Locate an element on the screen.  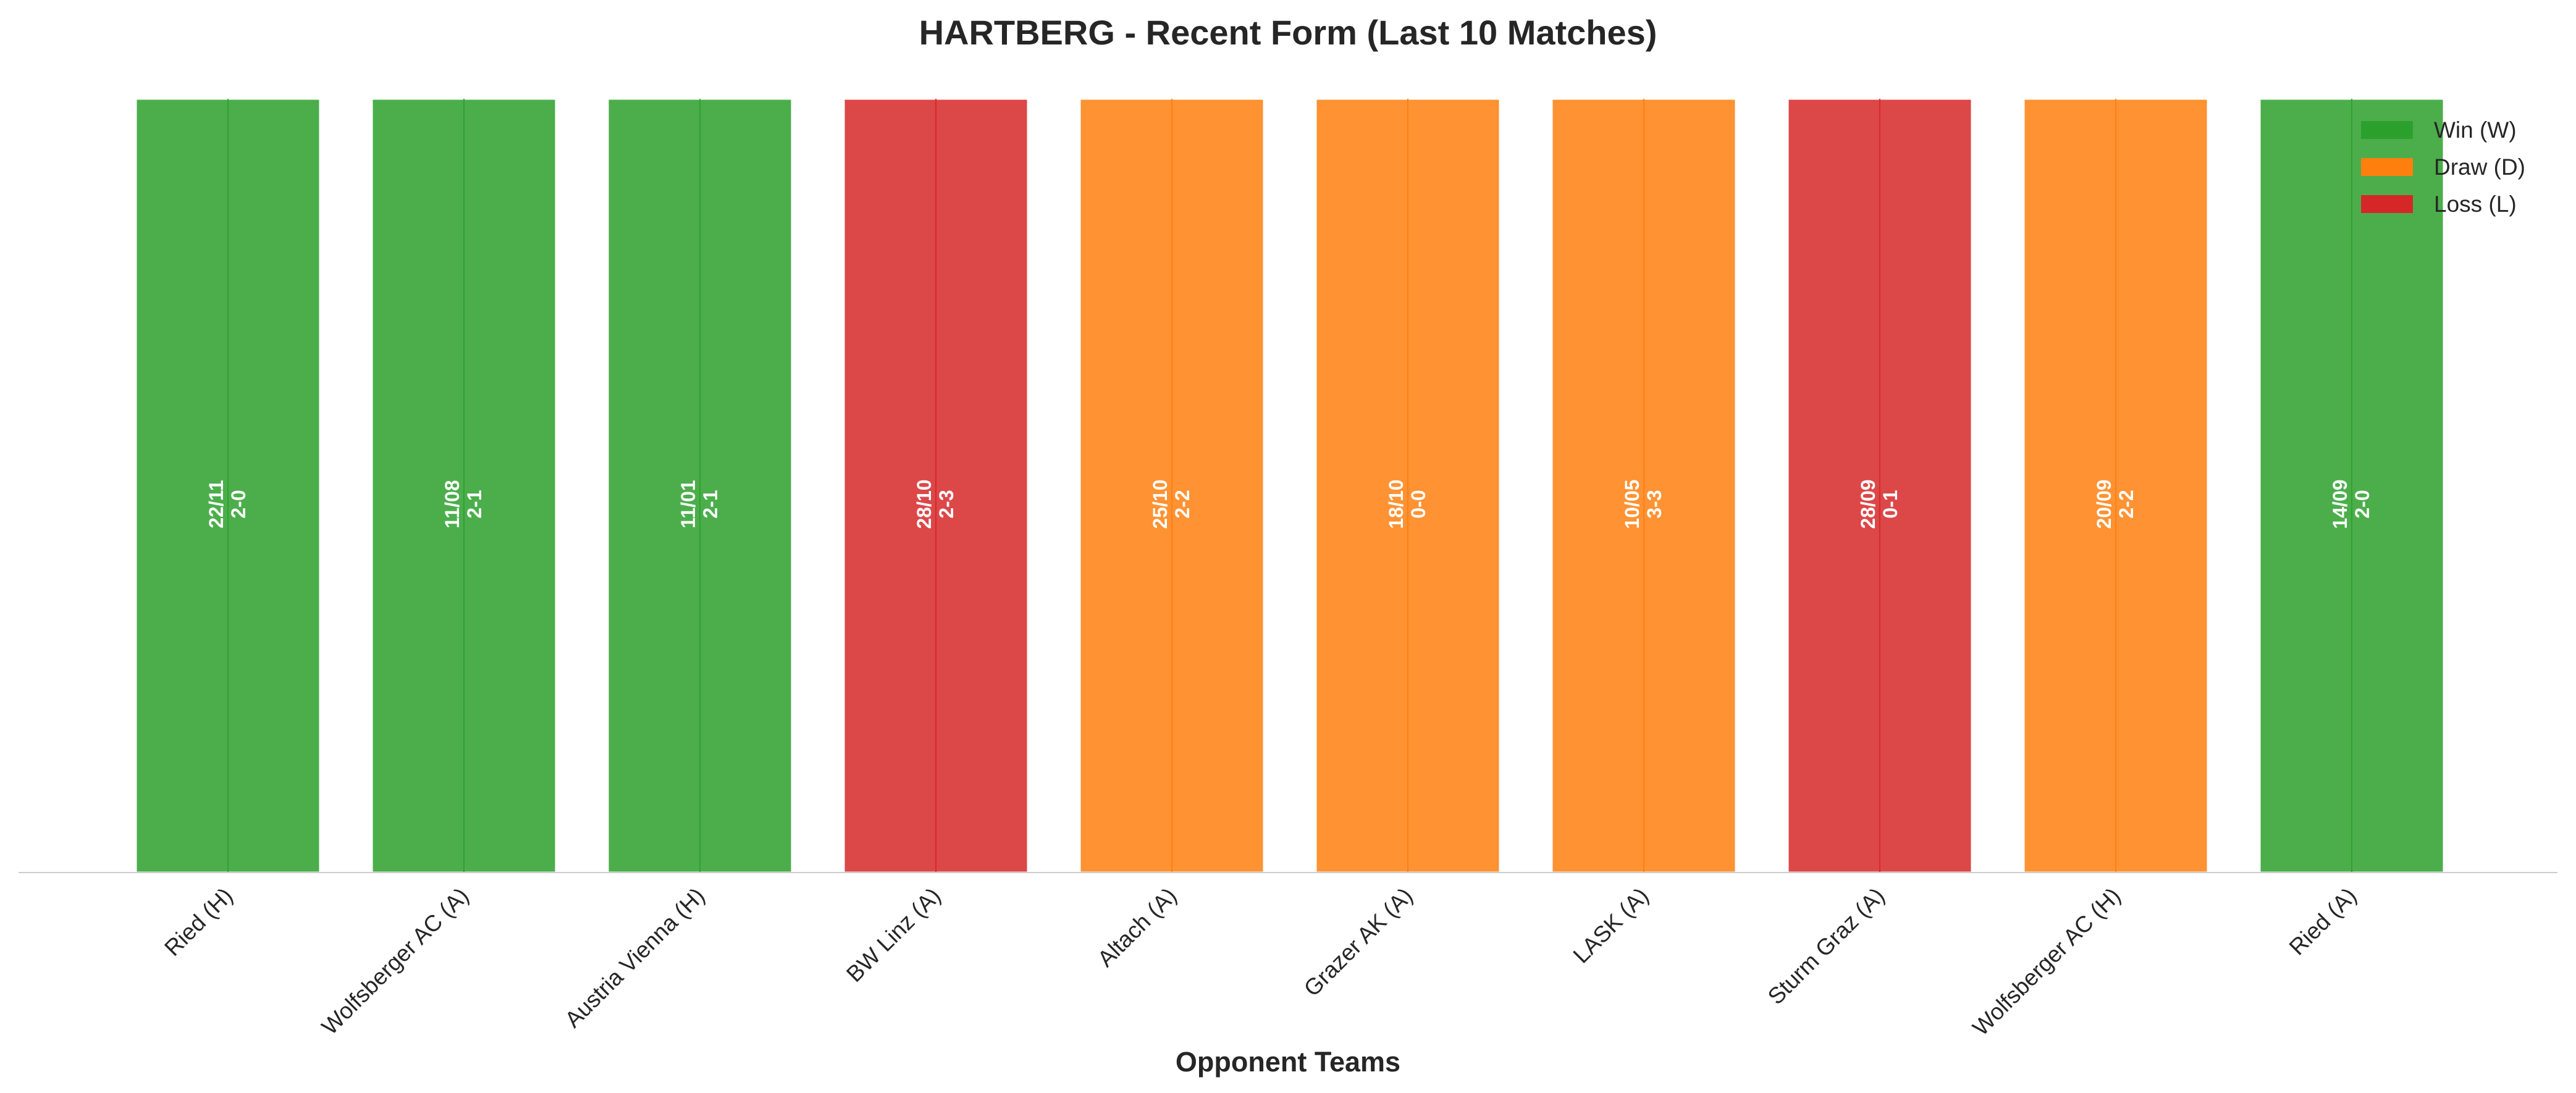
bar-score-4: 2-3 is located at coordinates (946, 504).